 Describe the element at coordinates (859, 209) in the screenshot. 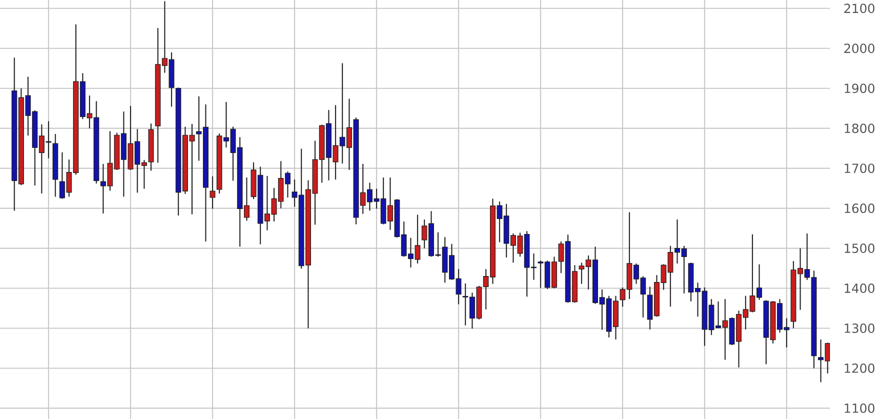

I see `y-tick-label: 1600` at that location.